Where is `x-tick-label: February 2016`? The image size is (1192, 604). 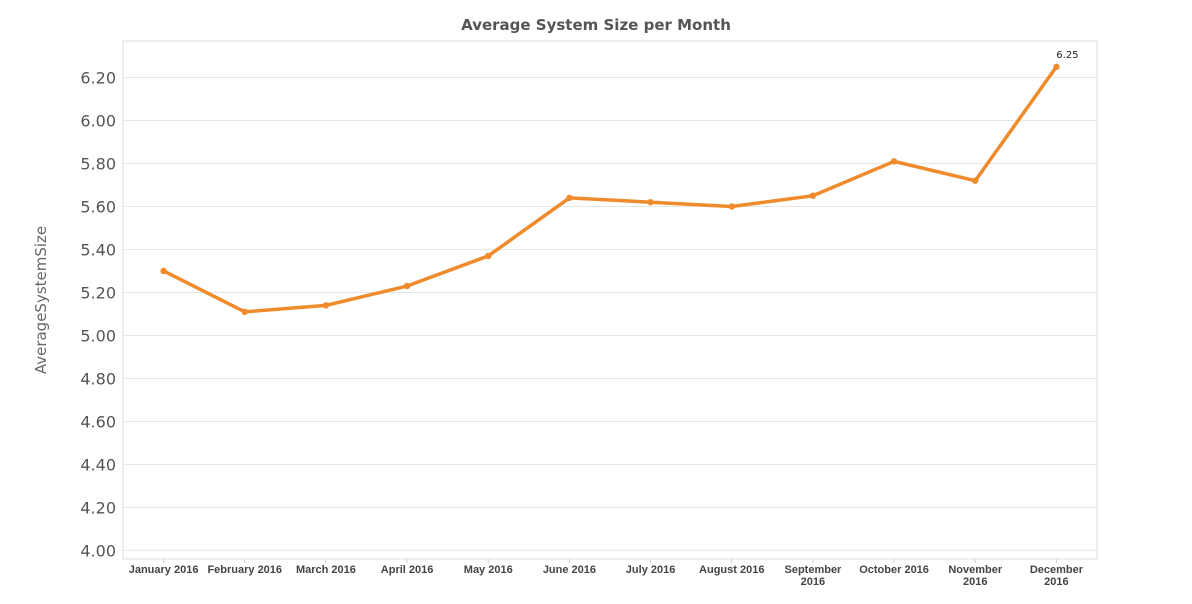 x-tick-label: February 2016 is located at coordinates (244, 570).